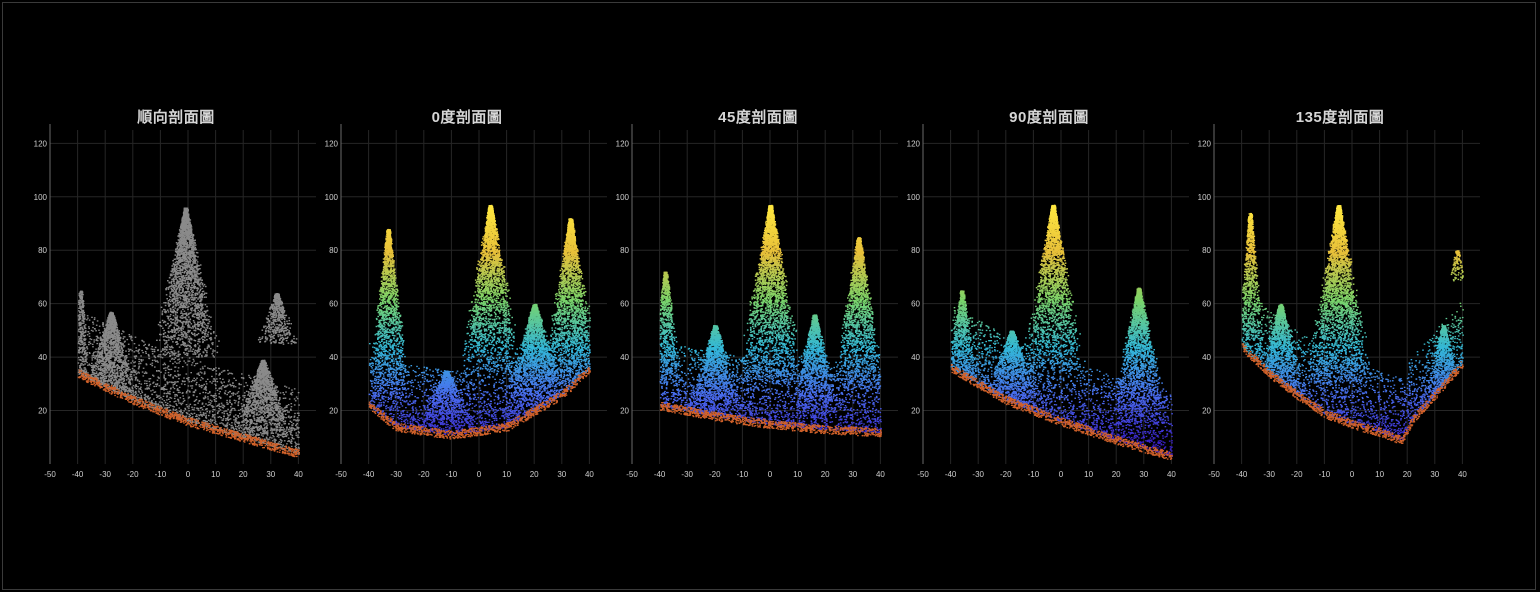 This screenshot has height=592, width=1540. What do you see at coordinates (175, 301) in the screenshot?
I see `chart-svg: -50-40-30-20-100102030405020406080100120` at bounding box center [175, 301].